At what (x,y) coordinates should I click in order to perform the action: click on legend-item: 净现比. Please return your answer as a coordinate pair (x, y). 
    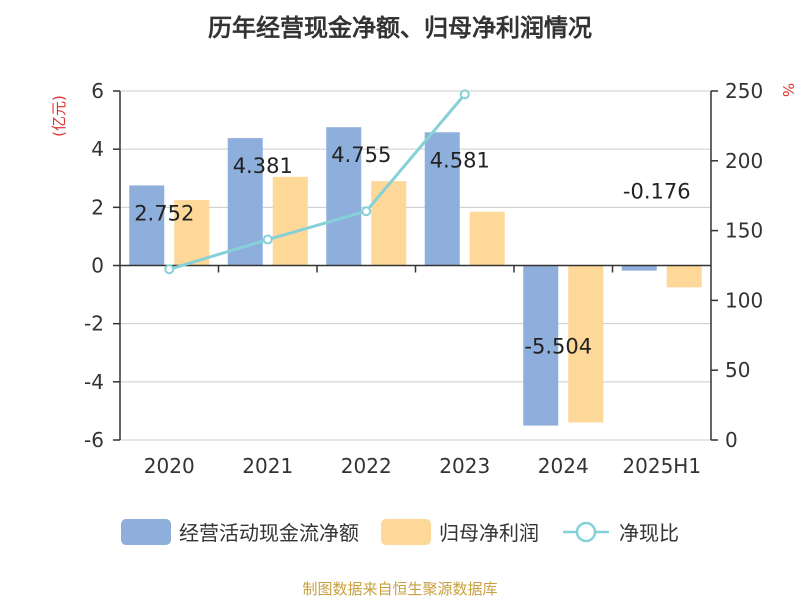
    Looking at the image, I should click on (620, 531).